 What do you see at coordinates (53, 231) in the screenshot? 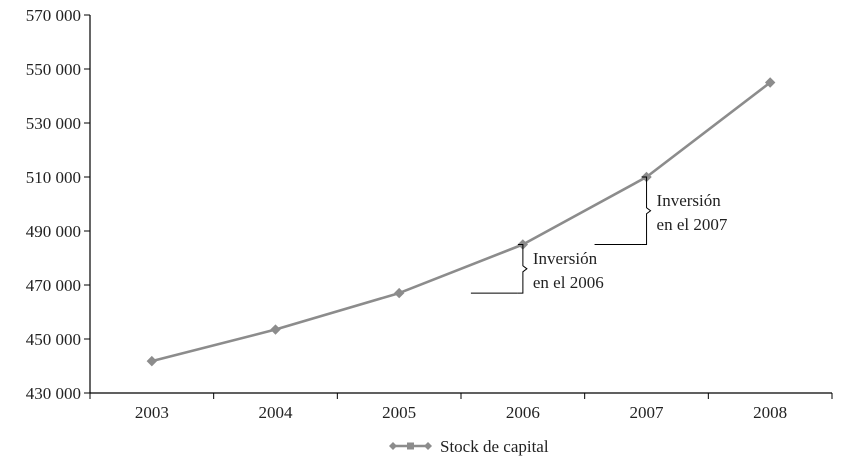
I see `y-tick-label: 490 000` at bounding box center [53, 231].